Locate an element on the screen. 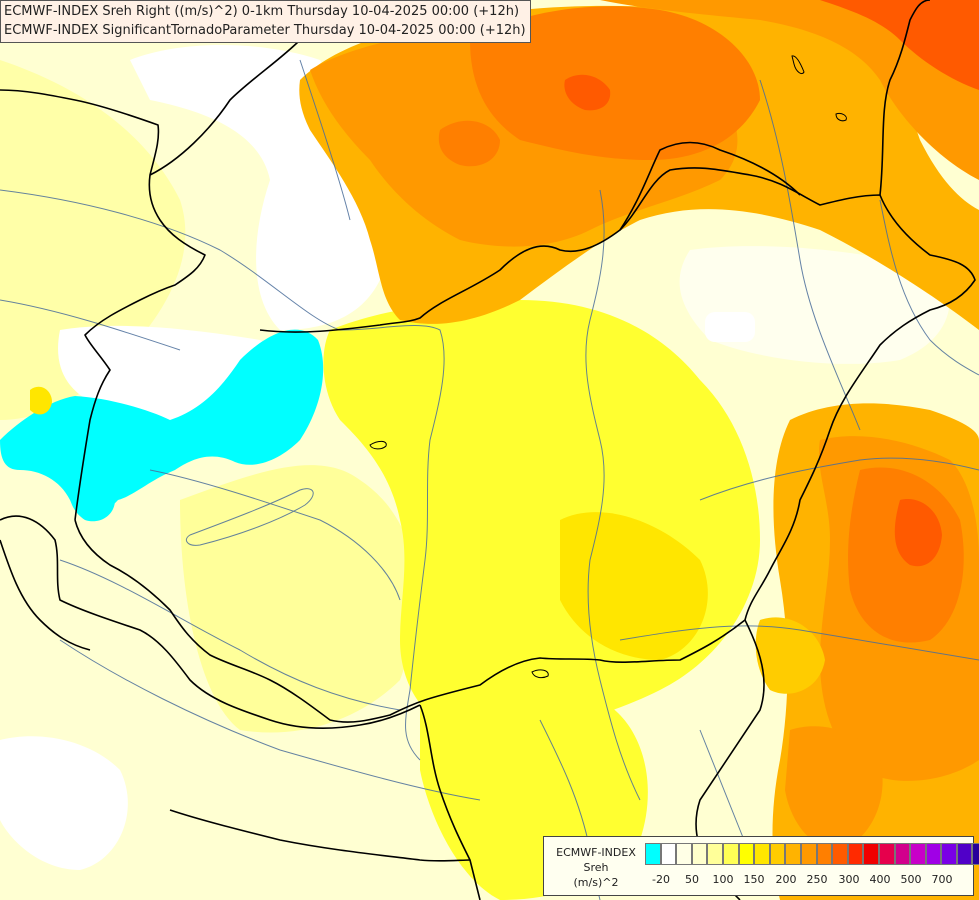 This screenshot has height=900, width=979. field-red-orange-east is located at coordinates (918, 533).